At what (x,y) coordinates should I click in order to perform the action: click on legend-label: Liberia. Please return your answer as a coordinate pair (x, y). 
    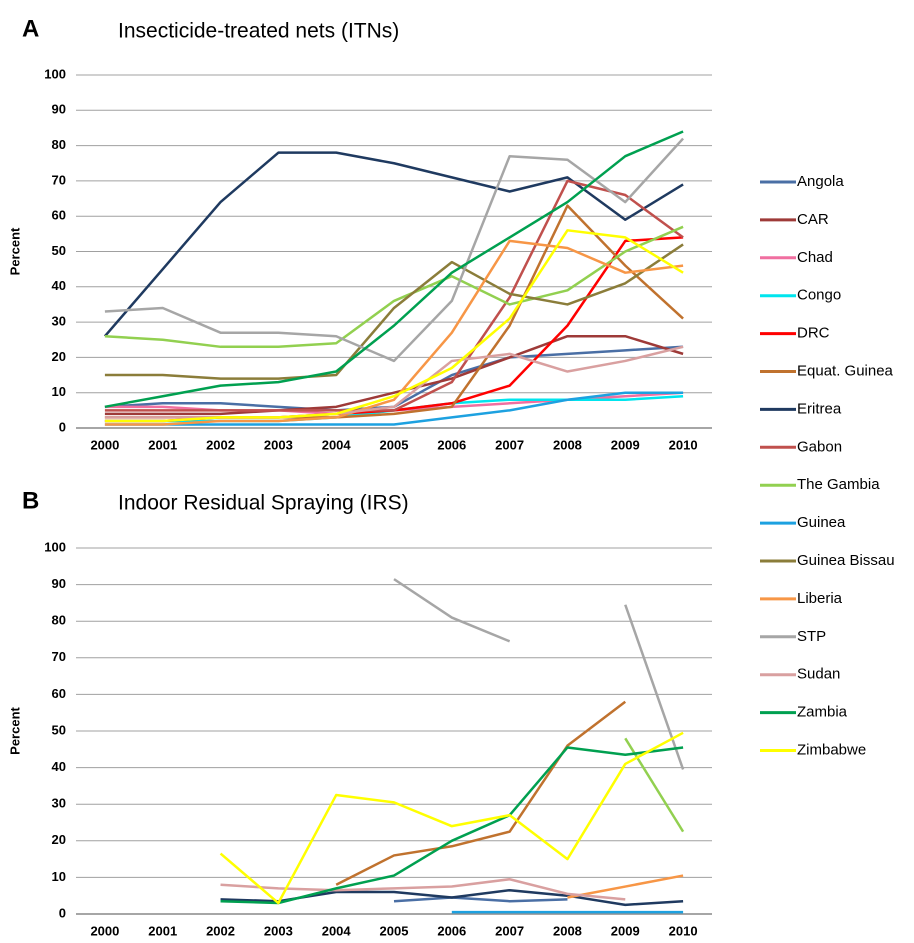
    Looking at the image, I should click on (820, 598).